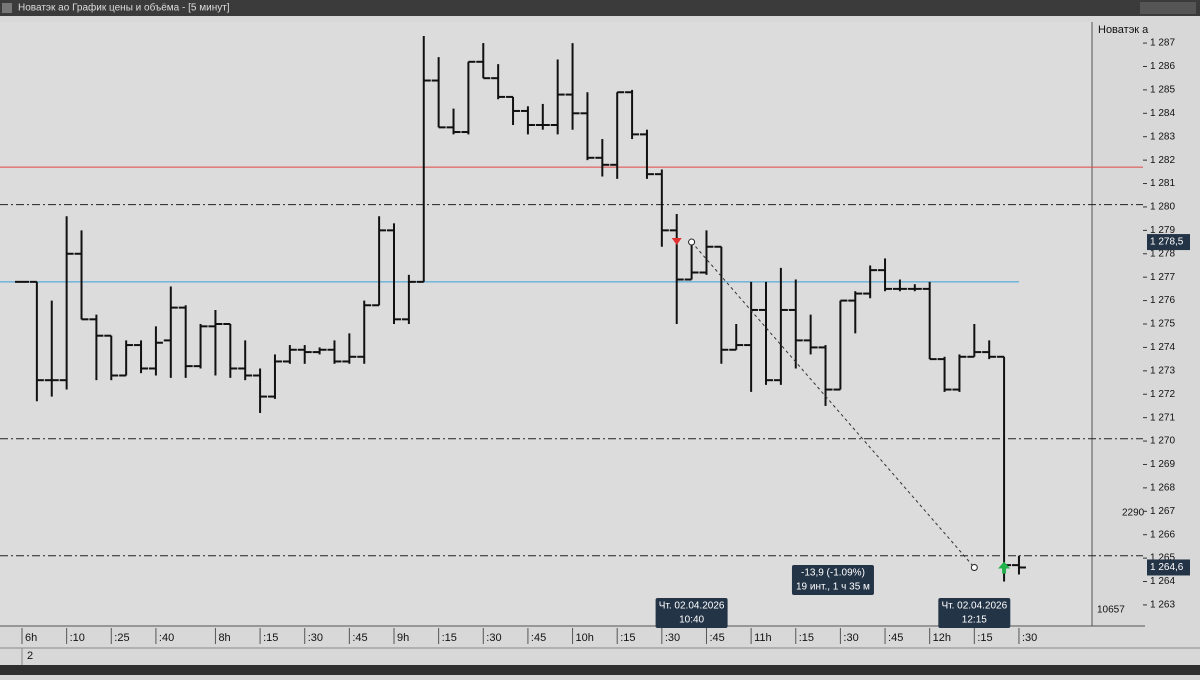 The image size is (1200, 680). Describe the element at coordinates (1162, 207) in the screenshot. I see `y-tick-label: 1 280` at that location.